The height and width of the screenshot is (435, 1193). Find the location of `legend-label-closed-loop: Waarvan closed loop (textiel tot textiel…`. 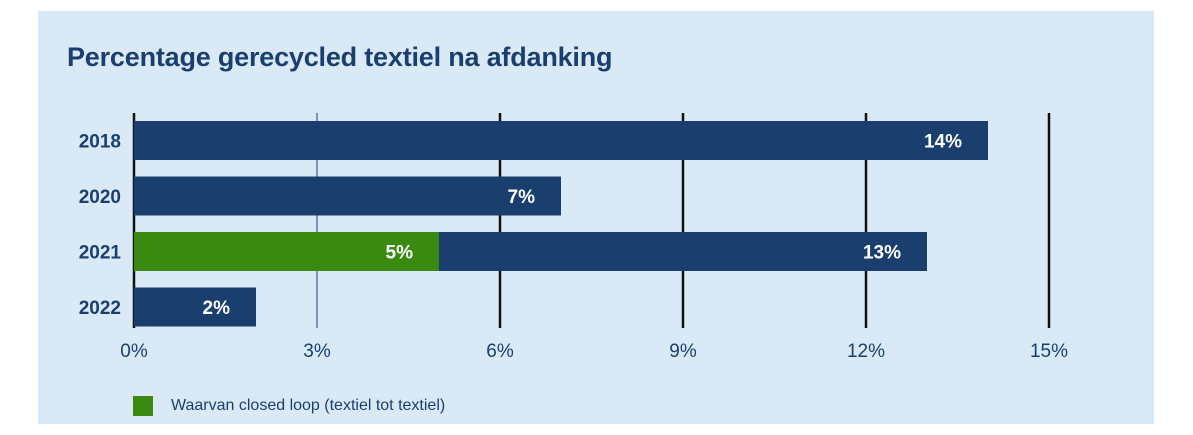

legend-label-closed-loop: Waarvan closed loop (textiel tot textiel… is located at coordinates (308, 405).